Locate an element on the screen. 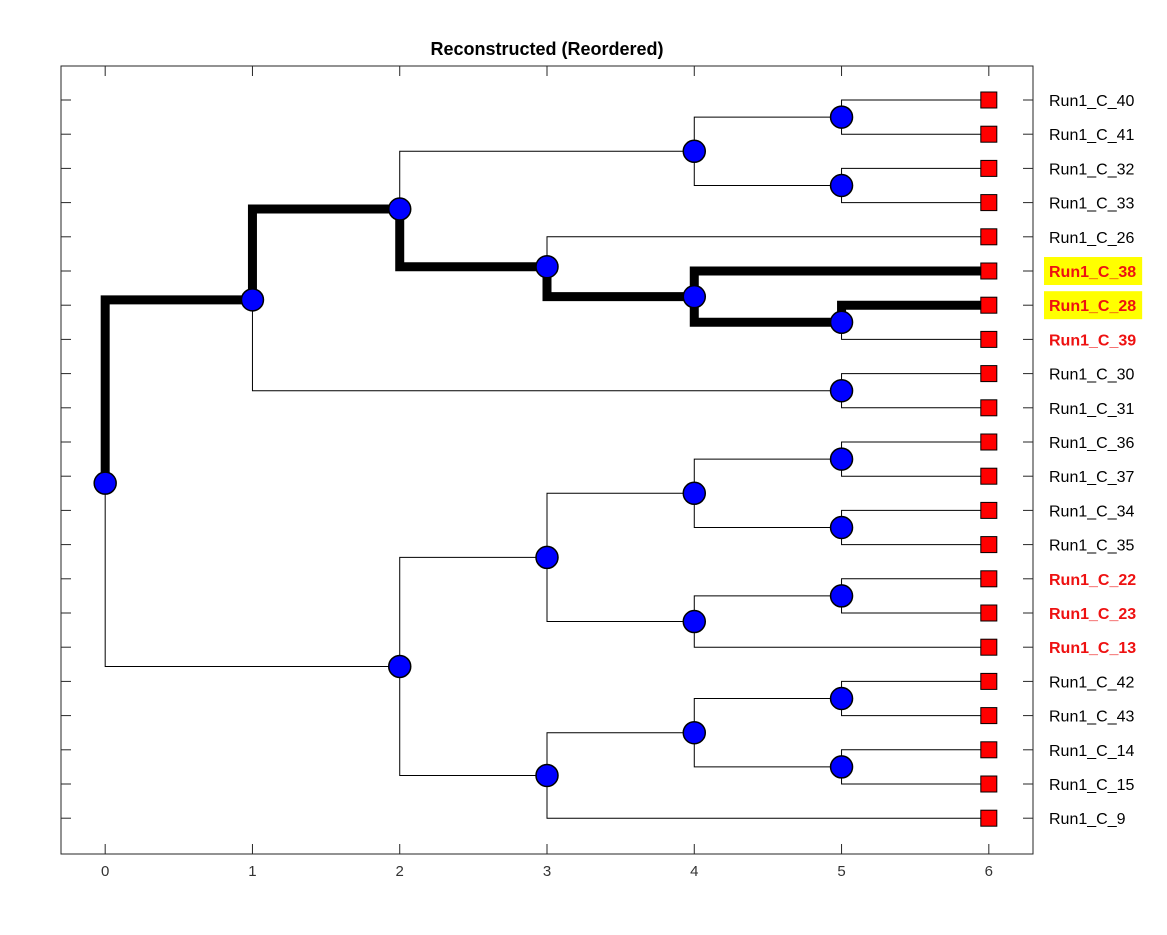 The height and width of the screenshot is (935, 1167). leaf-markers is located at coordinates (989, 459).